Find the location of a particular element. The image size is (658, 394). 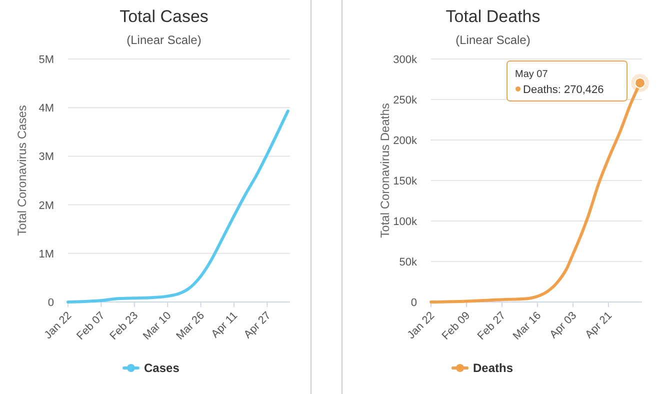

legend-label: Cases is located at coordinates (162, 368).